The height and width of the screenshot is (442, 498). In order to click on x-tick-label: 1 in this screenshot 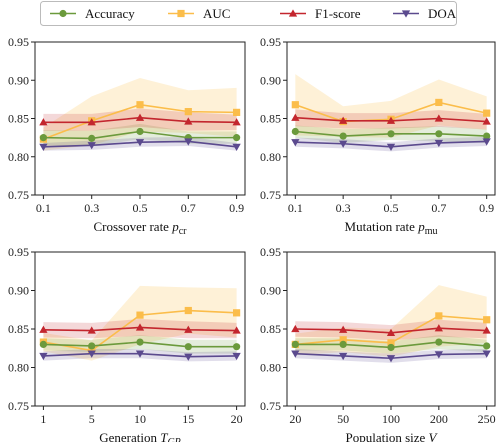, I will do `click(43, 419)`.